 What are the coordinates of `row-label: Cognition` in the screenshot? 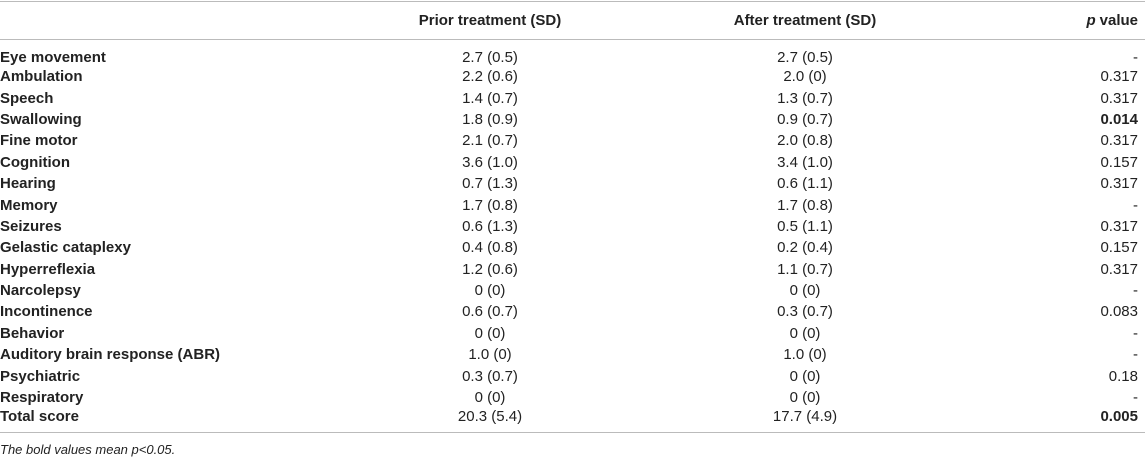 It's located at (35, 162).